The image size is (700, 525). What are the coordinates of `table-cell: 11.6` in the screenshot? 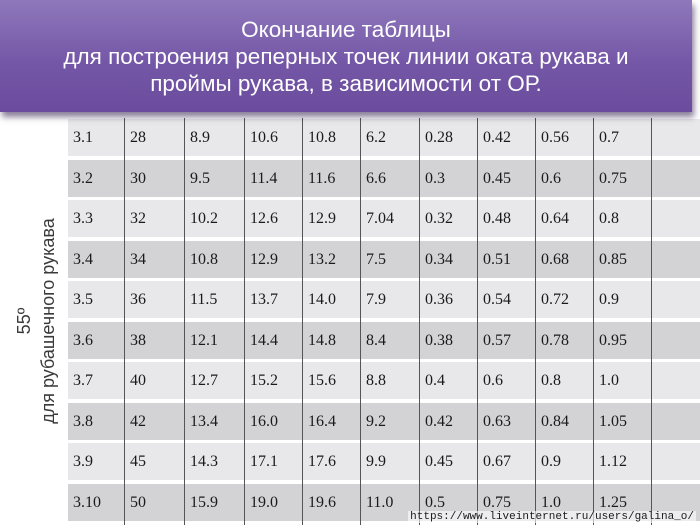 It's located at (322, 178).